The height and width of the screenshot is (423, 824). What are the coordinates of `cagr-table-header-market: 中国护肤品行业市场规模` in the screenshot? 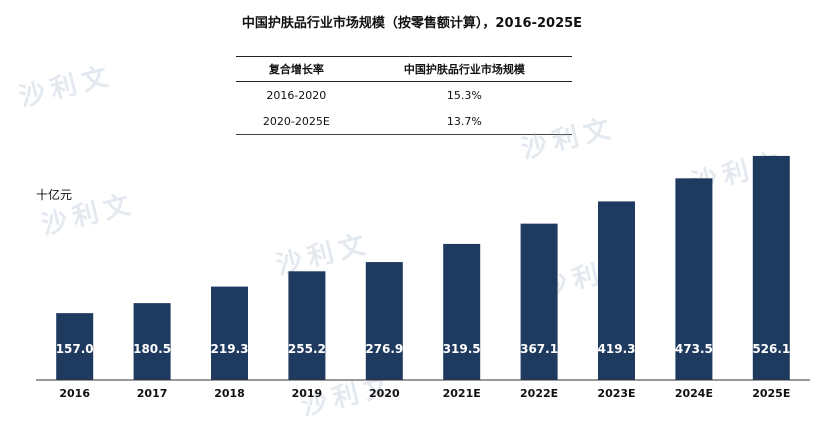 It's located at (464, 69).